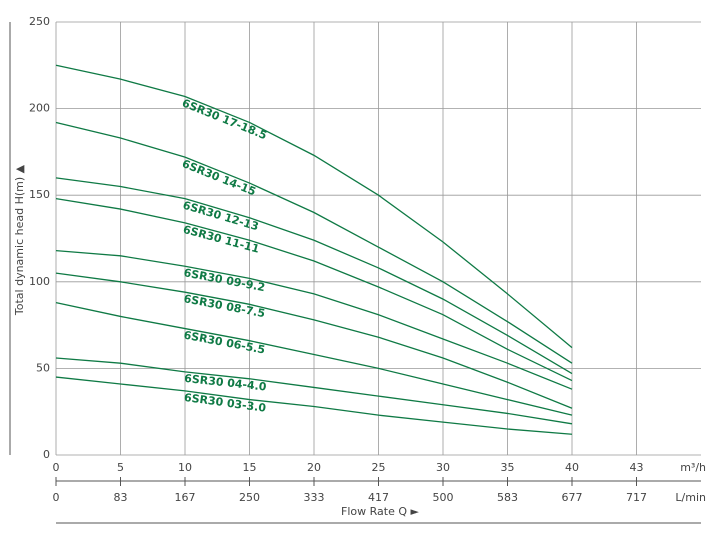 The height and width of the screenshot is (535, 728). I want to click on x-tick-label: 20, so click(314, 467).